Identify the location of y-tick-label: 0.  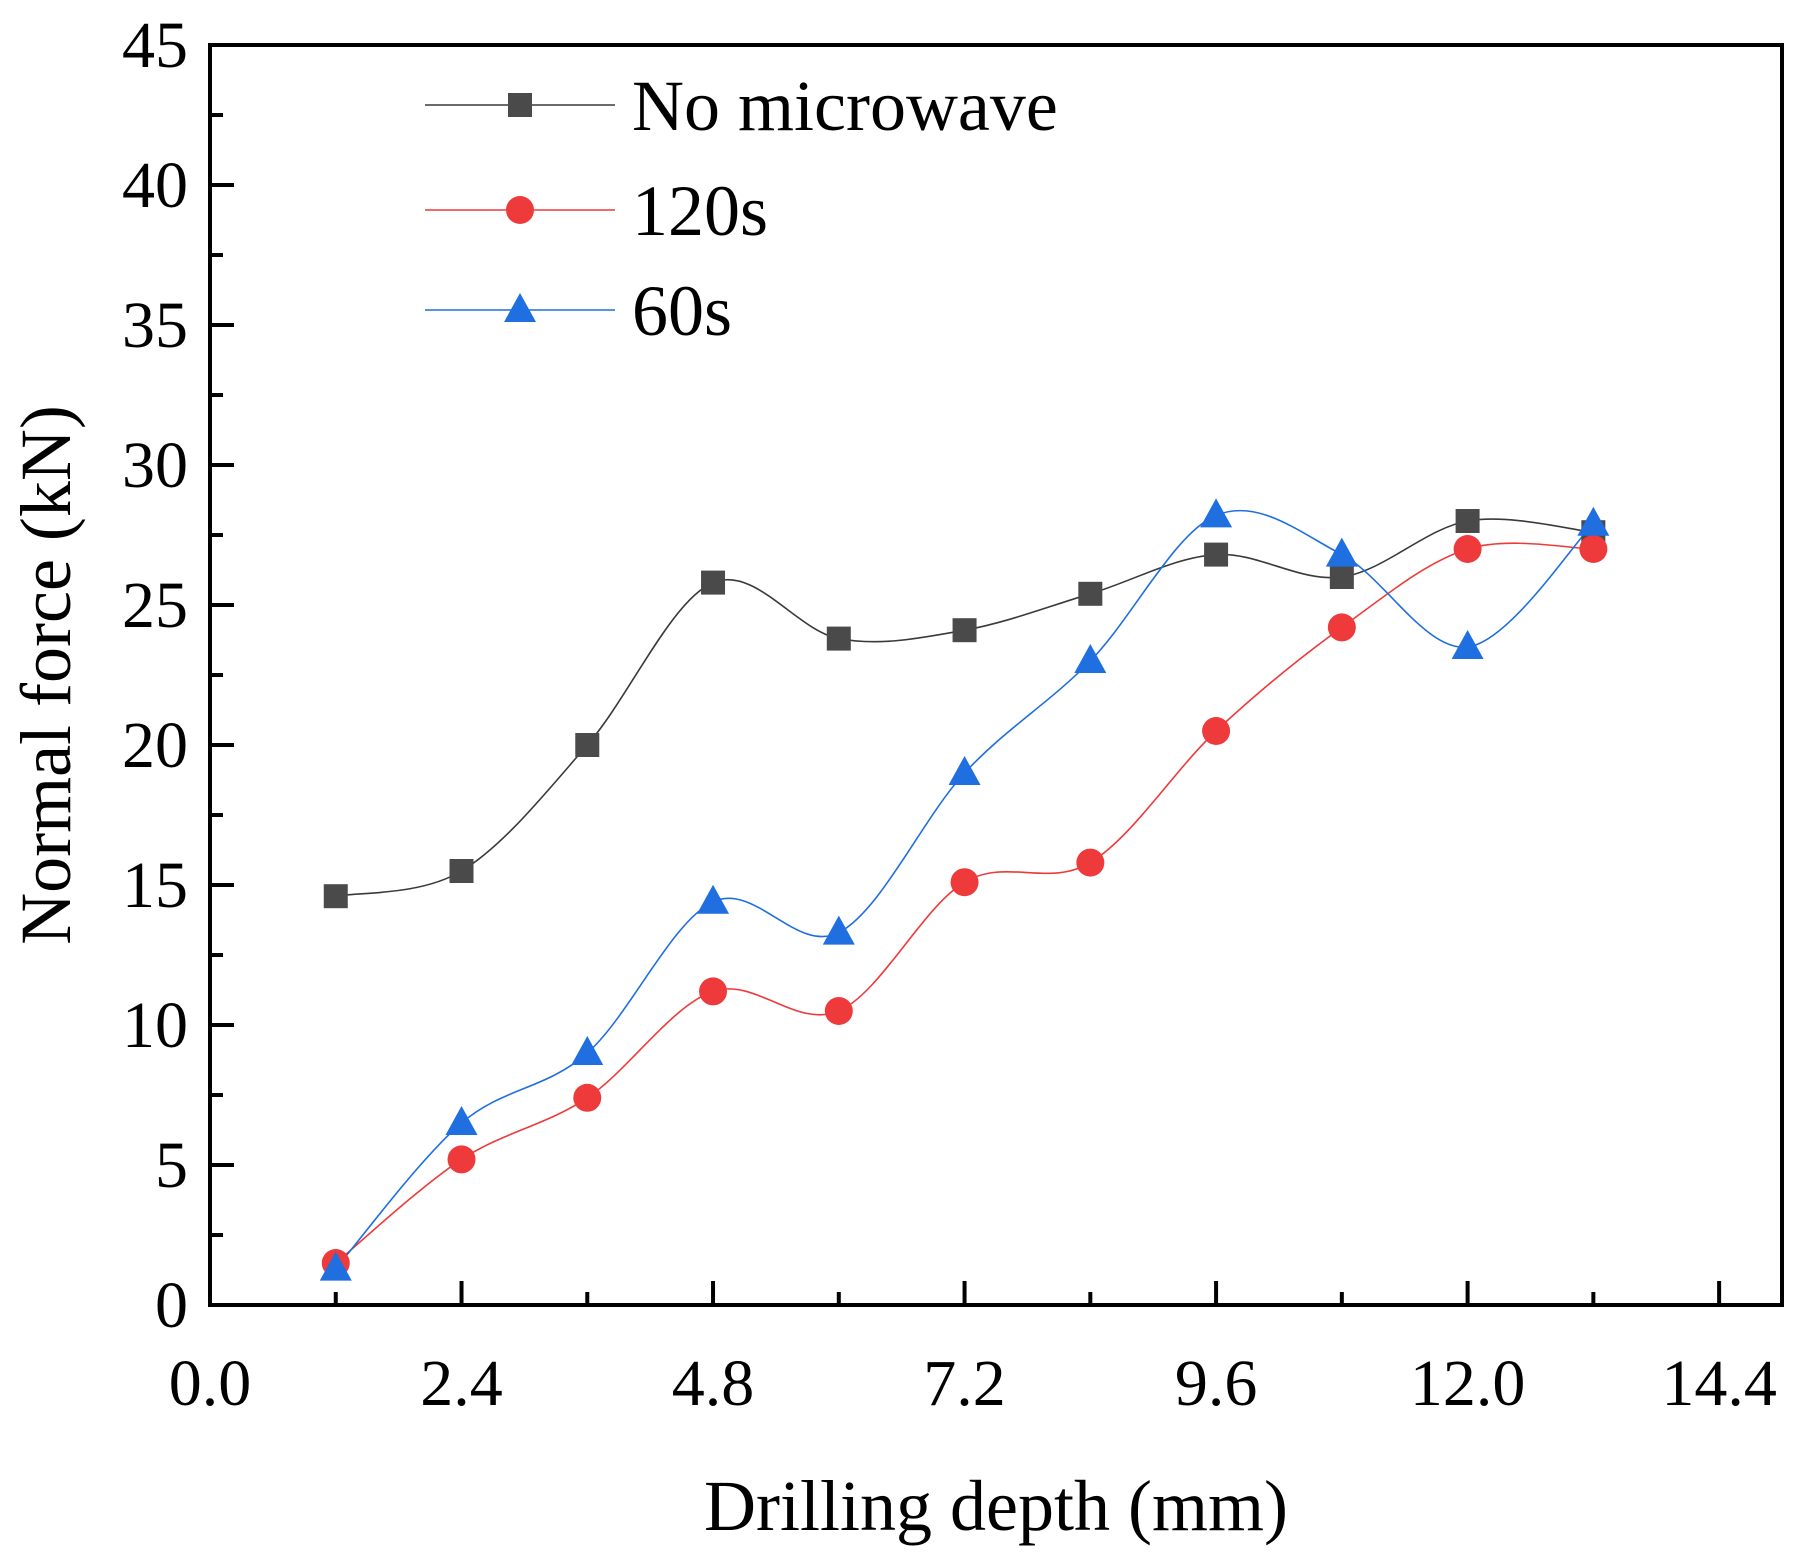
(171, 1305).